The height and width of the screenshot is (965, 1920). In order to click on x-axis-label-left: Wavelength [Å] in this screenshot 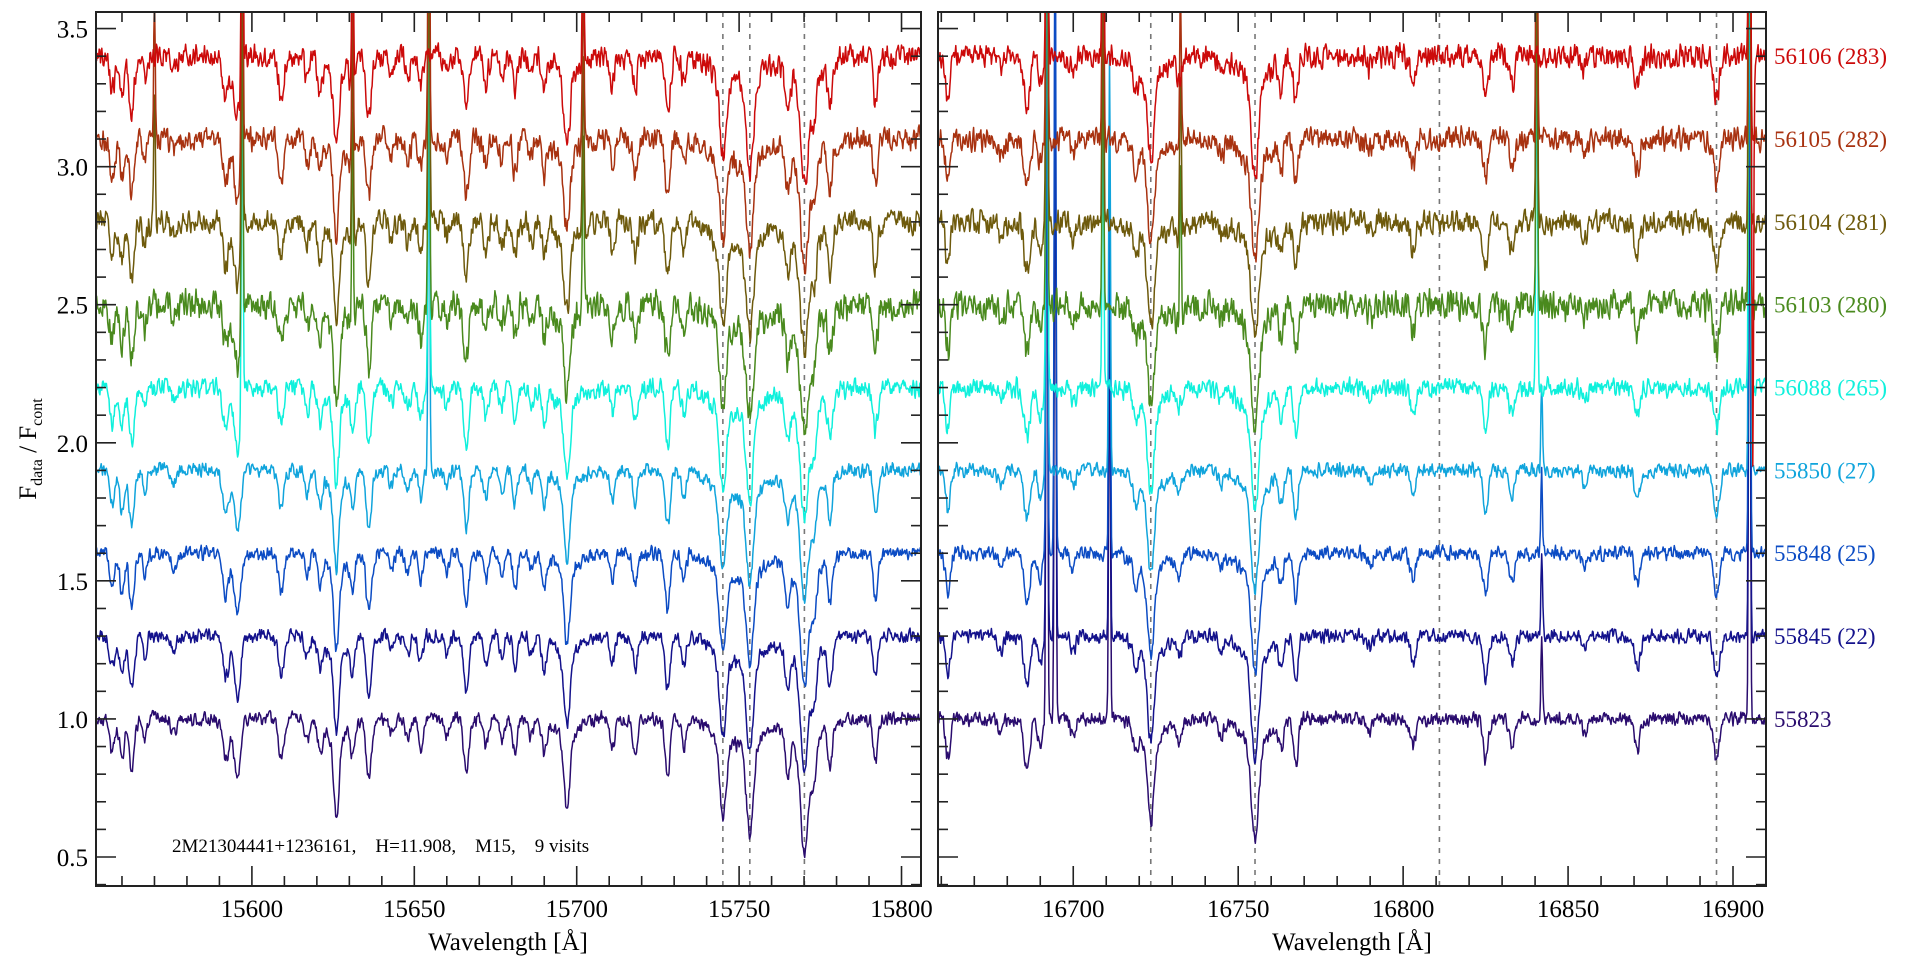, I will do `click(508, 942)`.